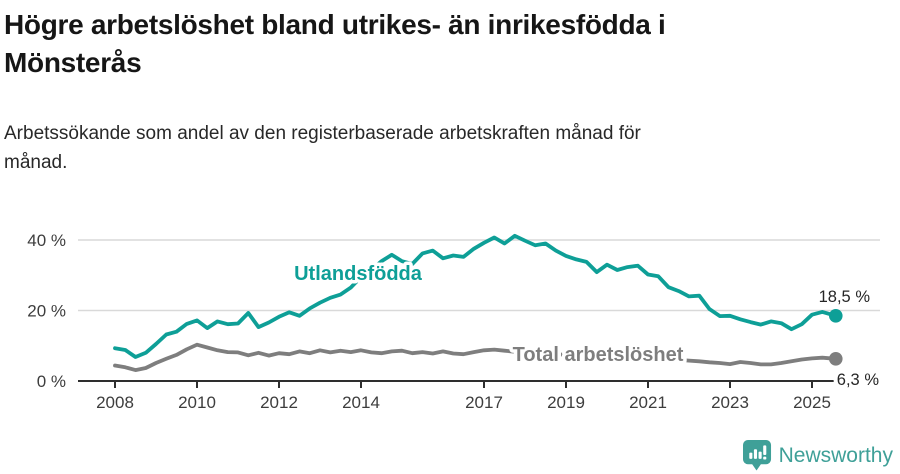 Image resolution: width=900 pixels, height=474 pixels. What do you see at coordinates (358, 274) in the screenshot?
I see `series-label: Utlandsfödda` at bounding box center [358, 274].